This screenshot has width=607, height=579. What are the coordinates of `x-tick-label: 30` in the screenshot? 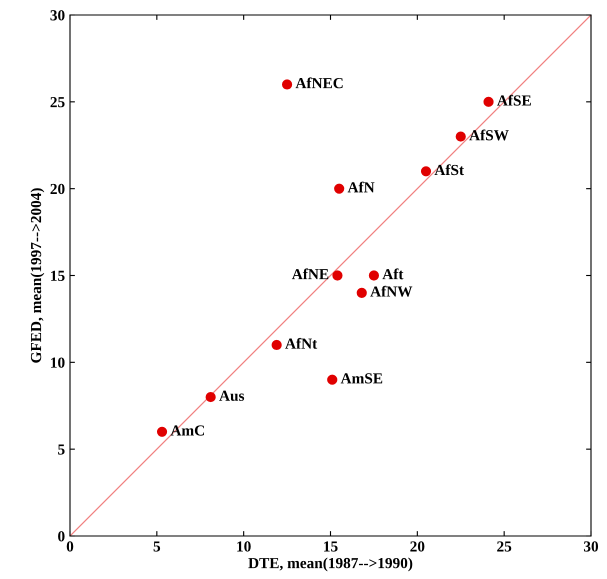 It's located at (591, 546).